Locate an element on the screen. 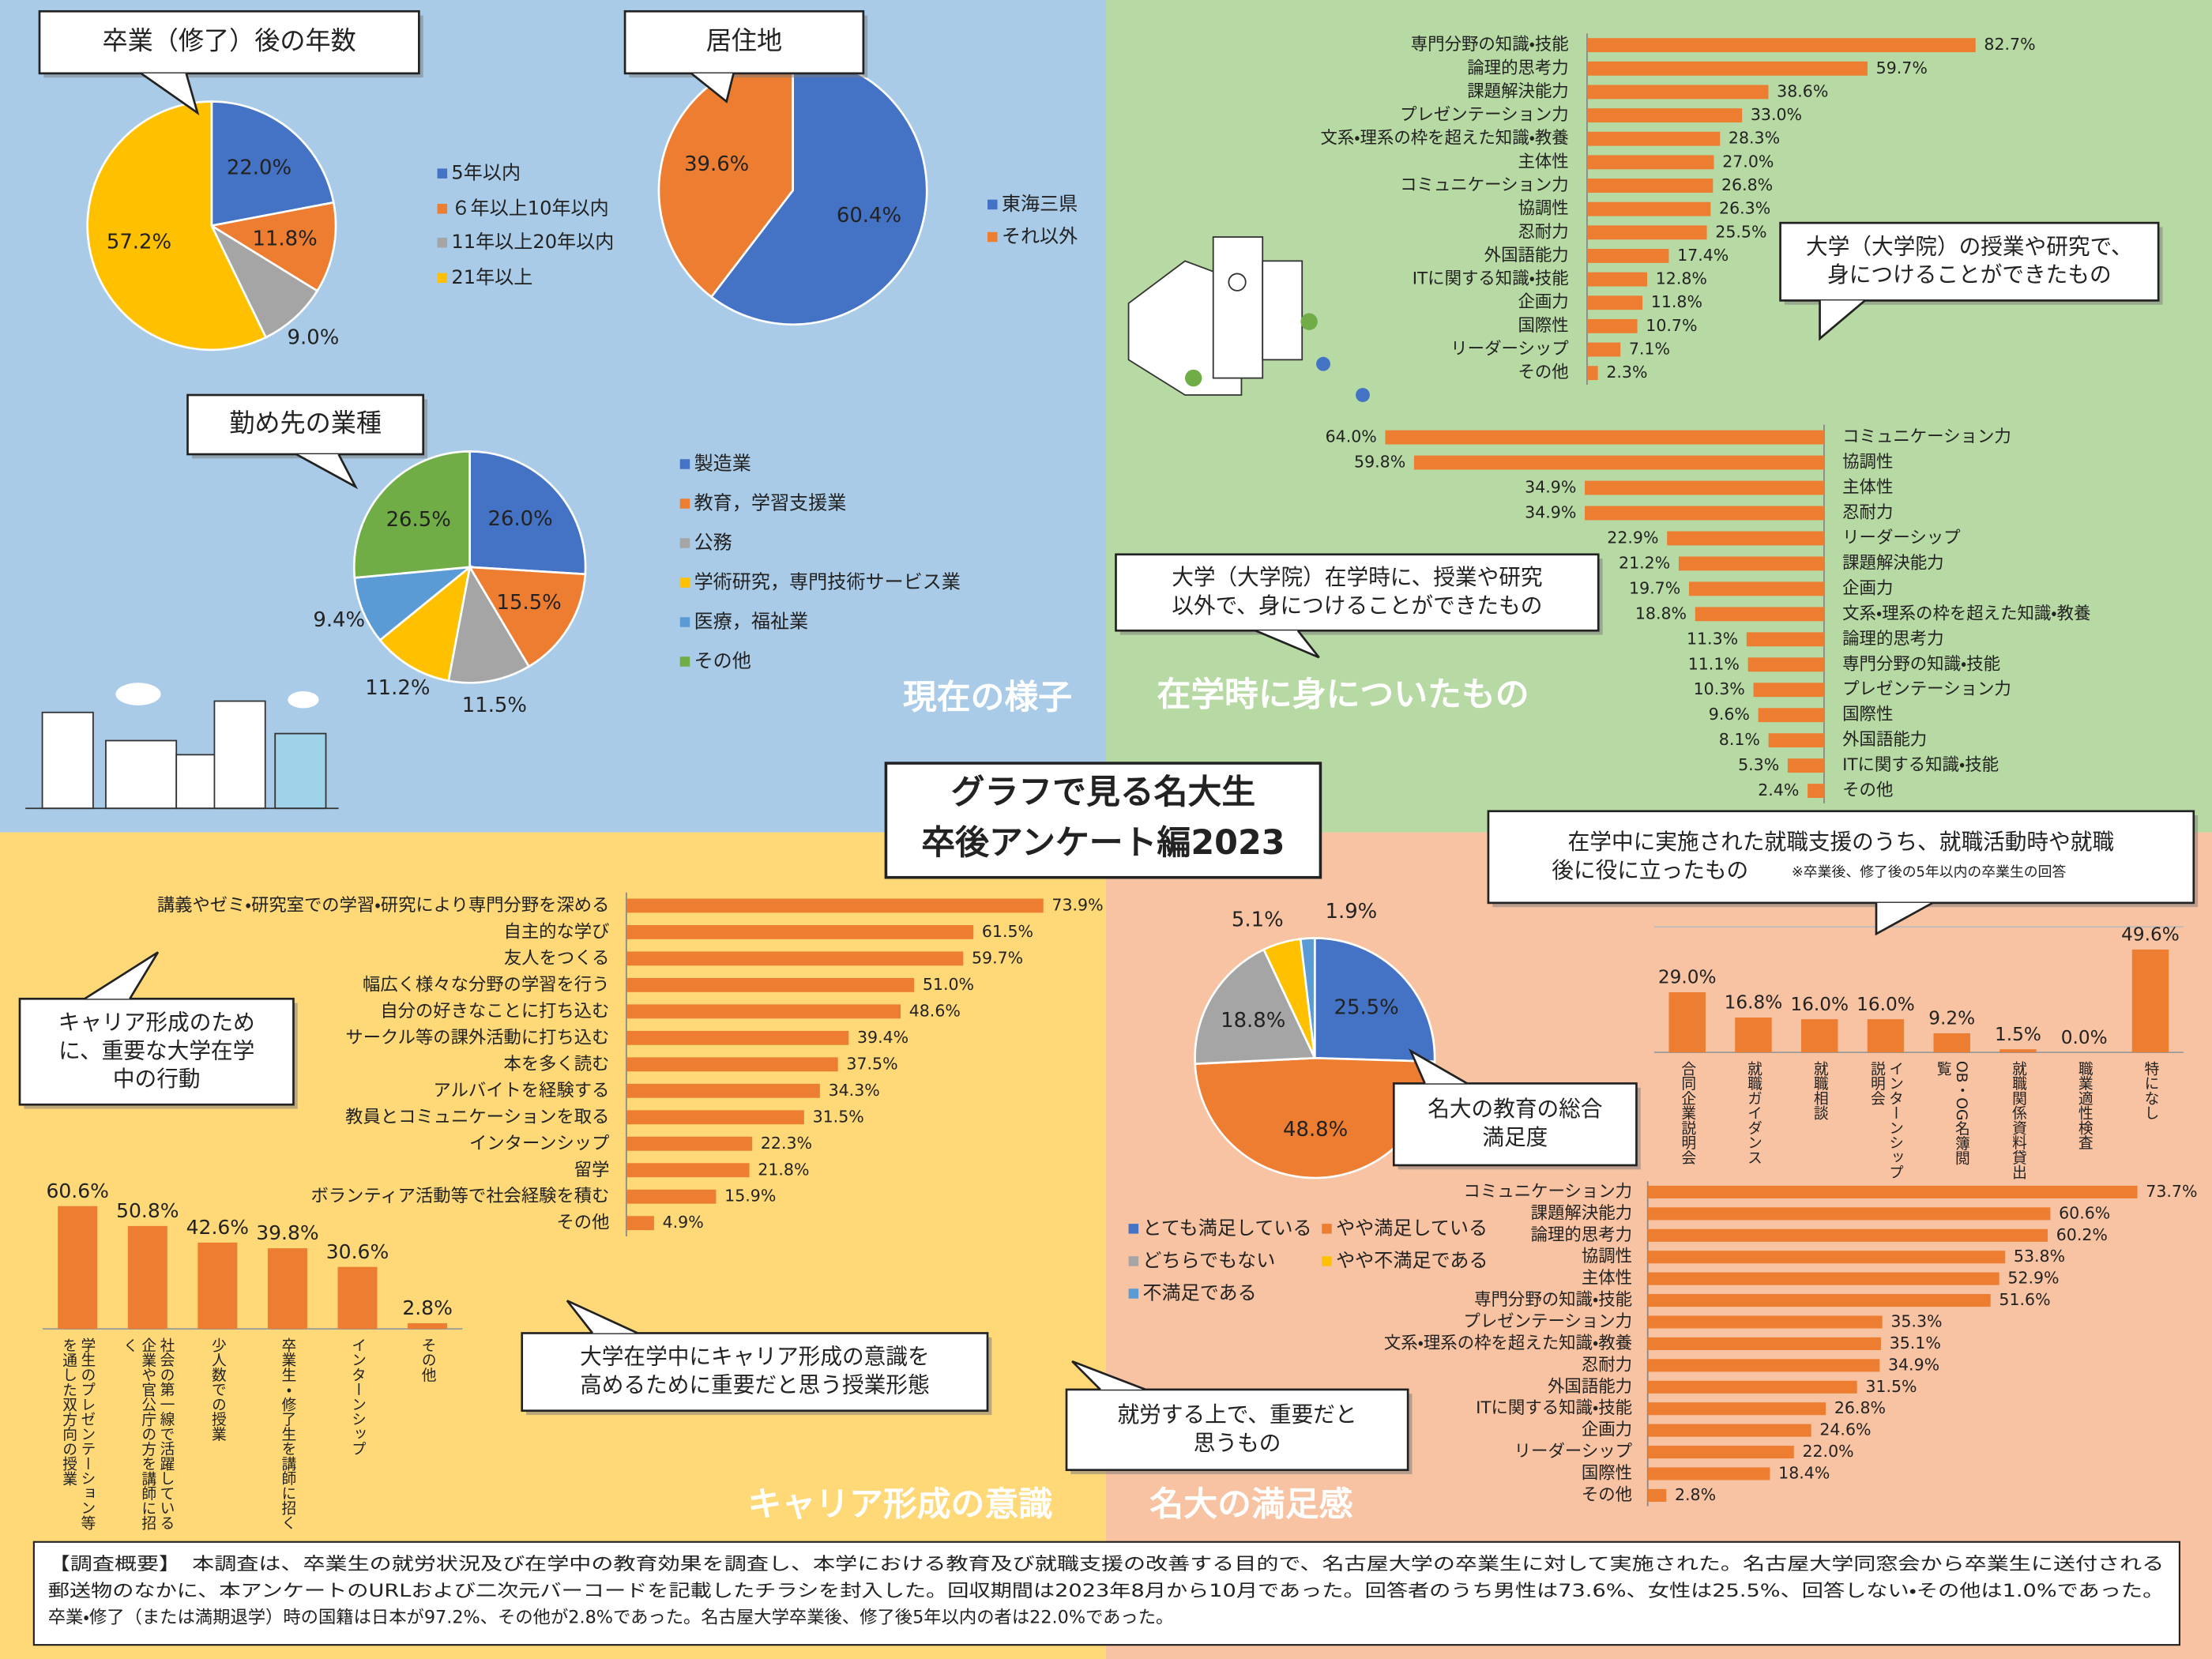 The width and height of the screenshot is (2212, 1659). data-label: 50.8% is located at coordinates (148, 1211).